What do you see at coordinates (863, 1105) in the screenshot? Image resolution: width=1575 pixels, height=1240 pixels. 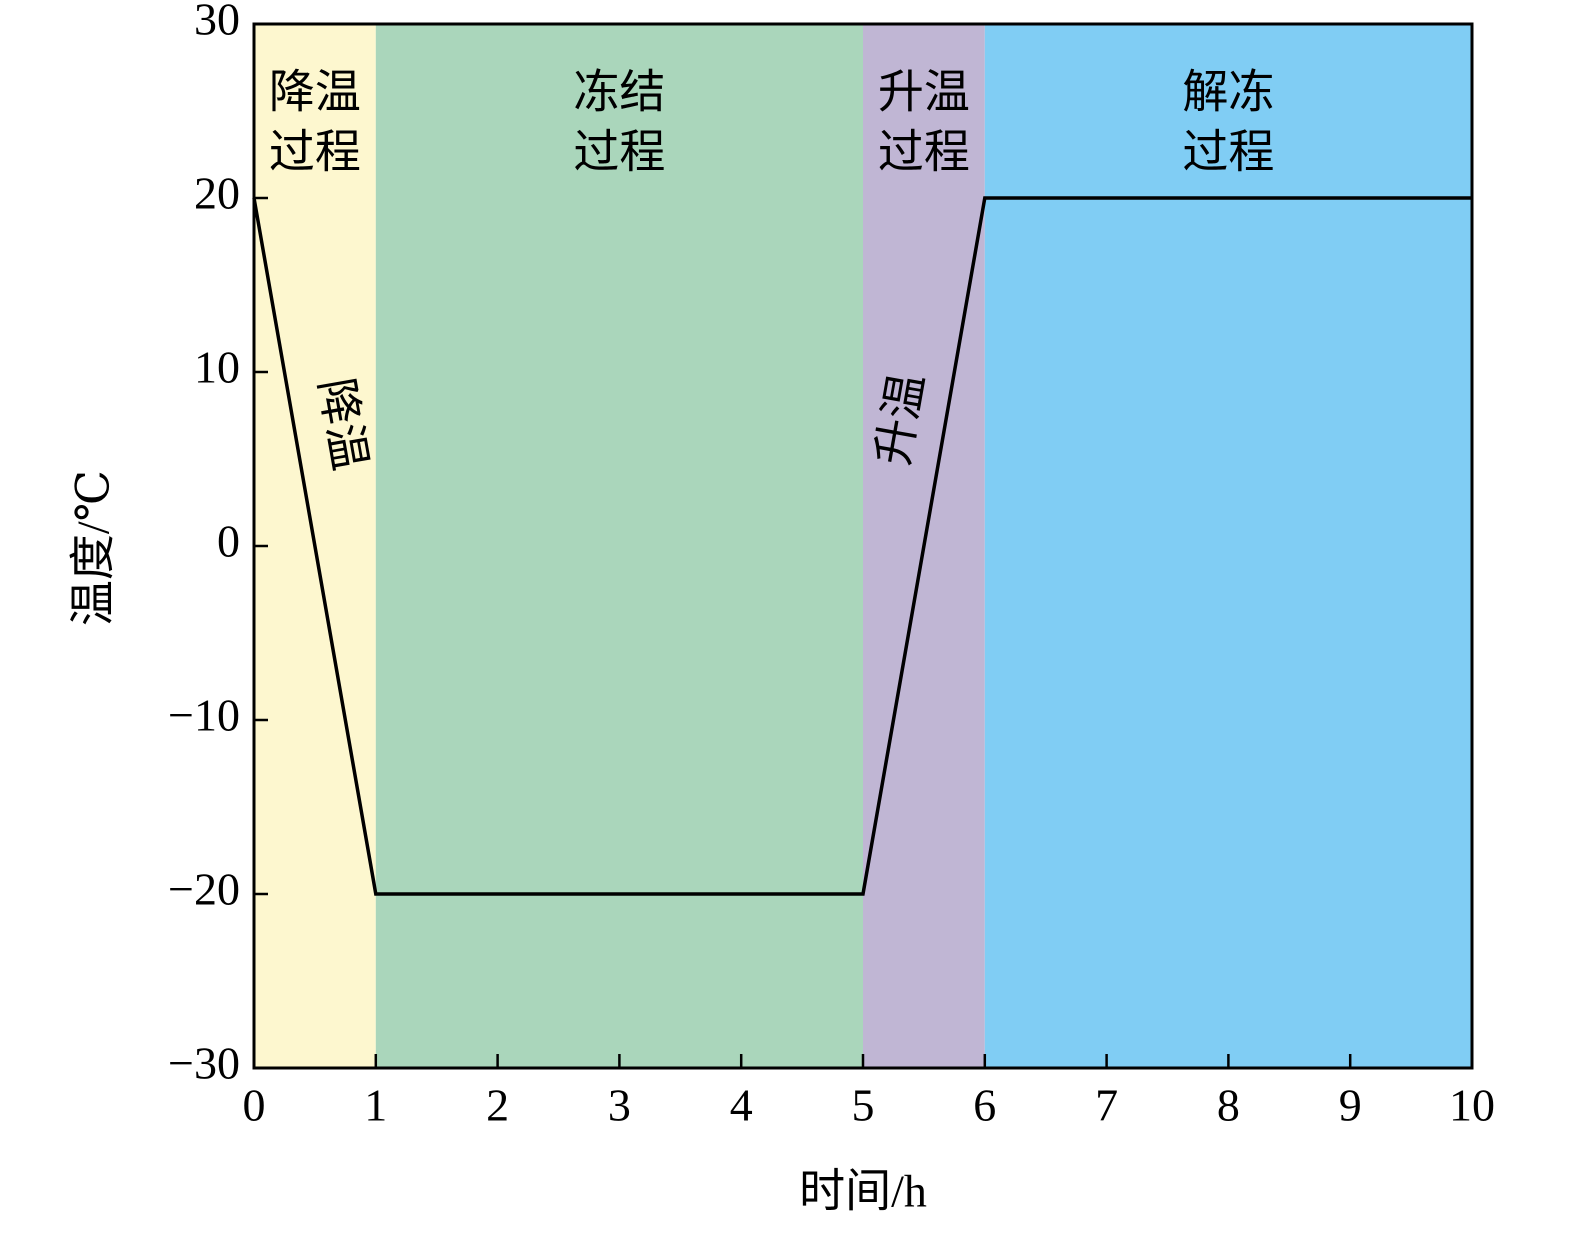 I see `x-tick-label: 5` at bounding box center [863, 1105].